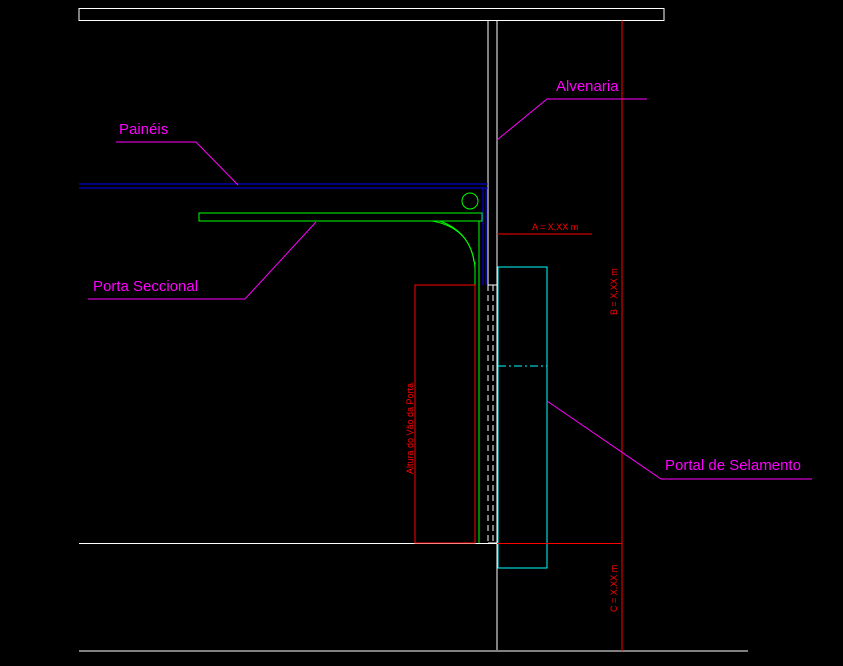 The image size is (843, 666). Describe the element at coordinates (679, 440) in the screenshot. I see `leader-portal-selamento` at that location.